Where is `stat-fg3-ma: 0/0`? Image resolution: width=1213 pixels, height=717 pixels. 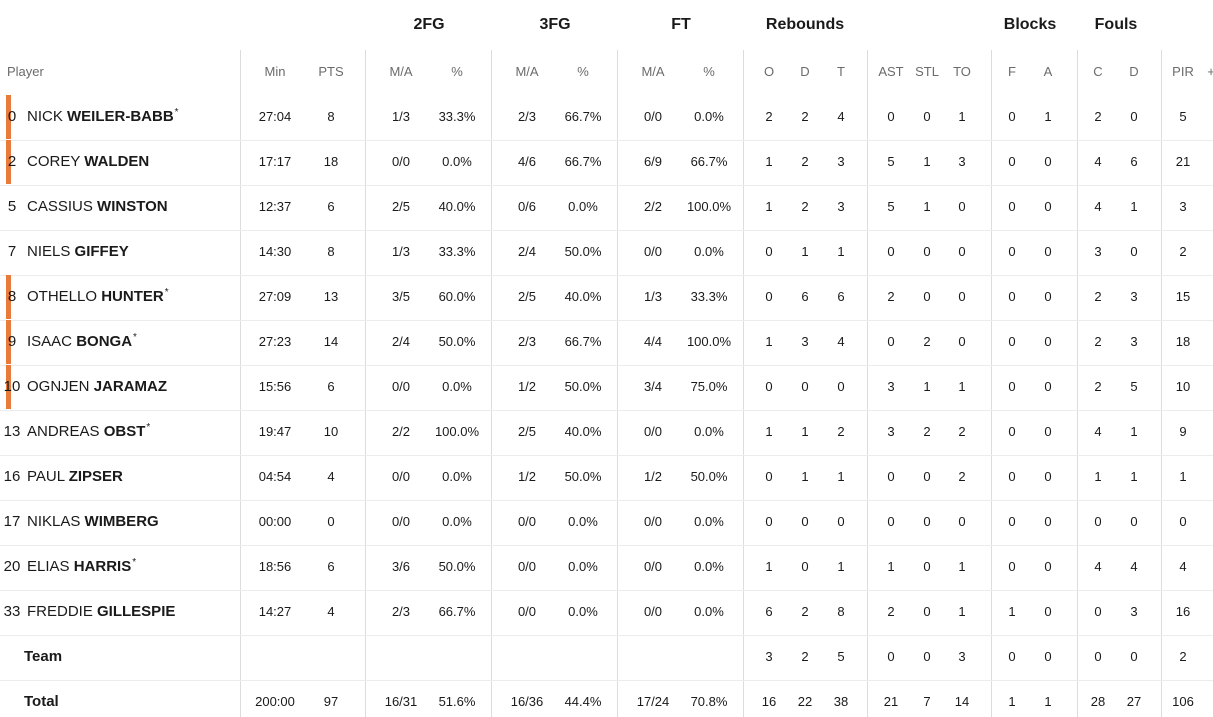
stat-fg3-ma: 0/0 is located at coordinates (527, 611).